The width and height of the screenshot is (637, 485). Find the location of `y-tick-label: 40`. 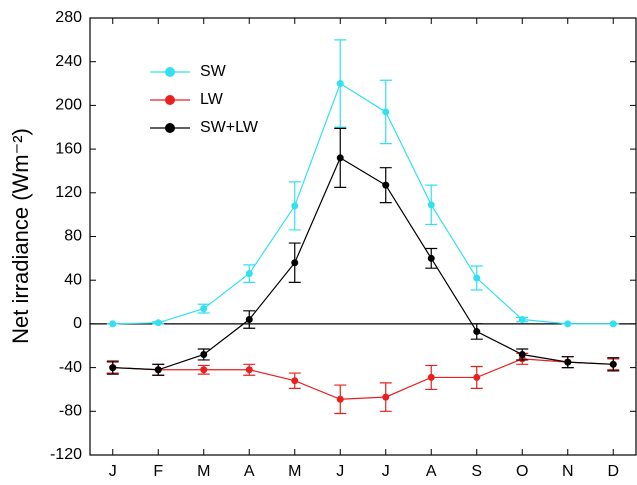

y-tick-label: 40 is located at coordinates (73, 279).